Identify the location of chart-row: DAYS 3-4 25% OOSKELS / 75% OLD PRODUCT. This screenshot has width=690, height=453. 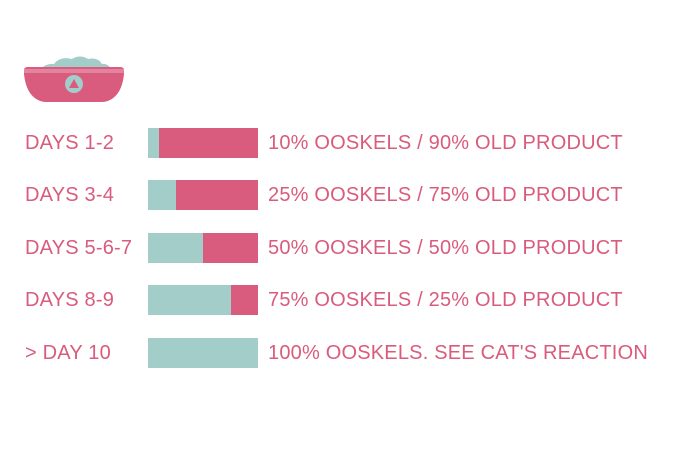
(345, 197).